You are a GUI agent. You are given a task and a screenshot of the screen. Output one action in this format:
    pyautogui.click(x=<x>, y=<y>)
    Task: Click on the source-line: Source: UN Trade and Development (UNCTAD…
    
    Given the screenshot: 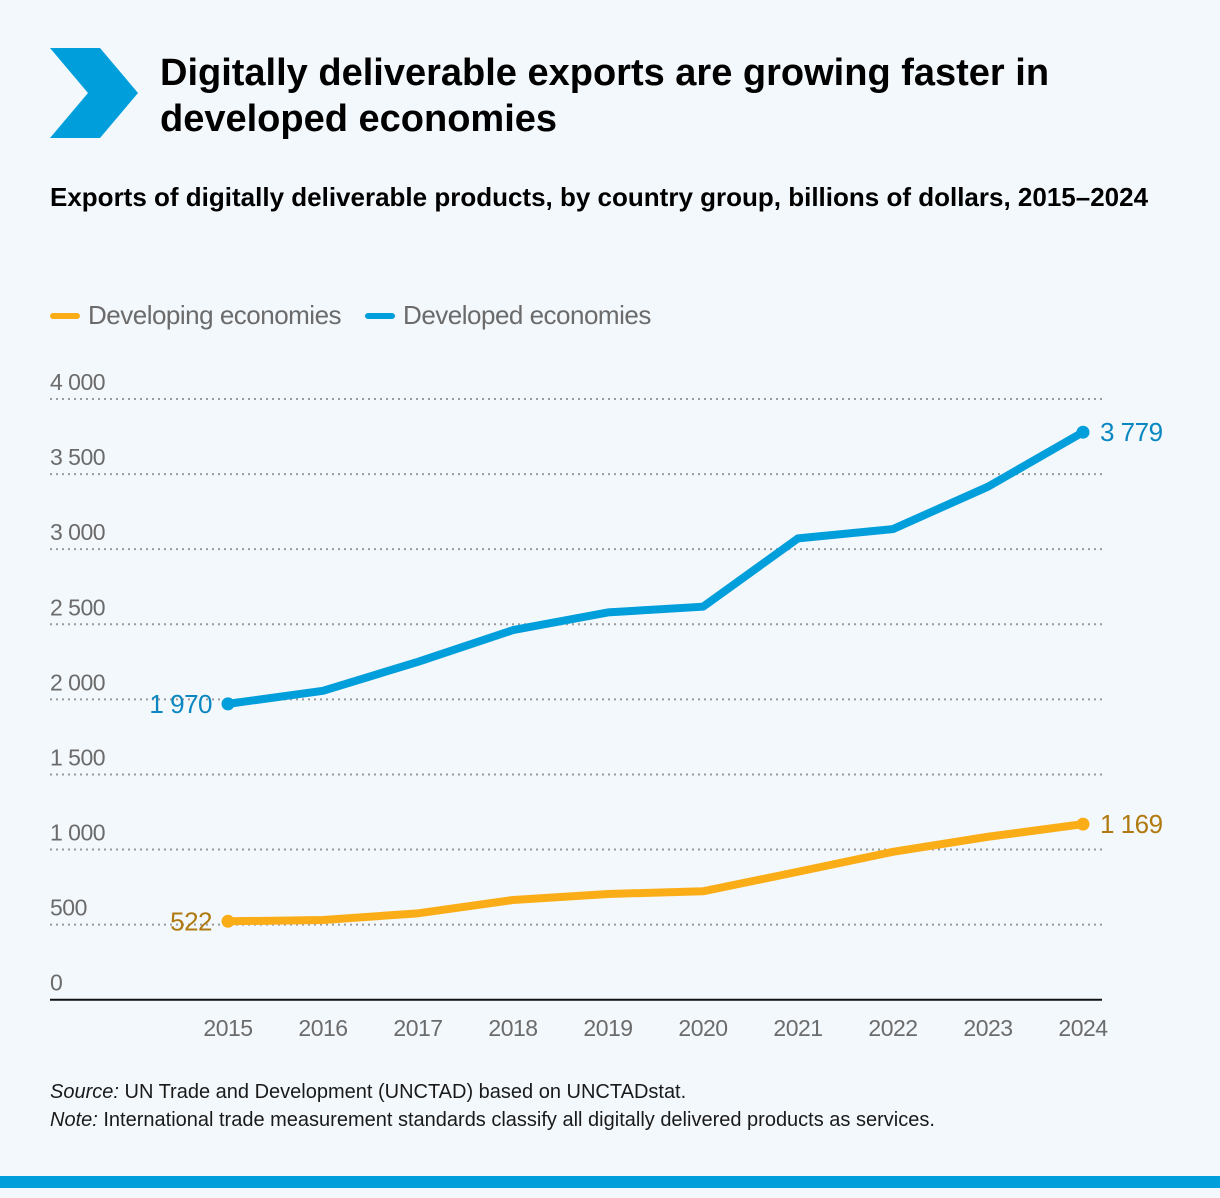 What is the action you would take?
    pyautogui.click(x=492, y=1092)
    